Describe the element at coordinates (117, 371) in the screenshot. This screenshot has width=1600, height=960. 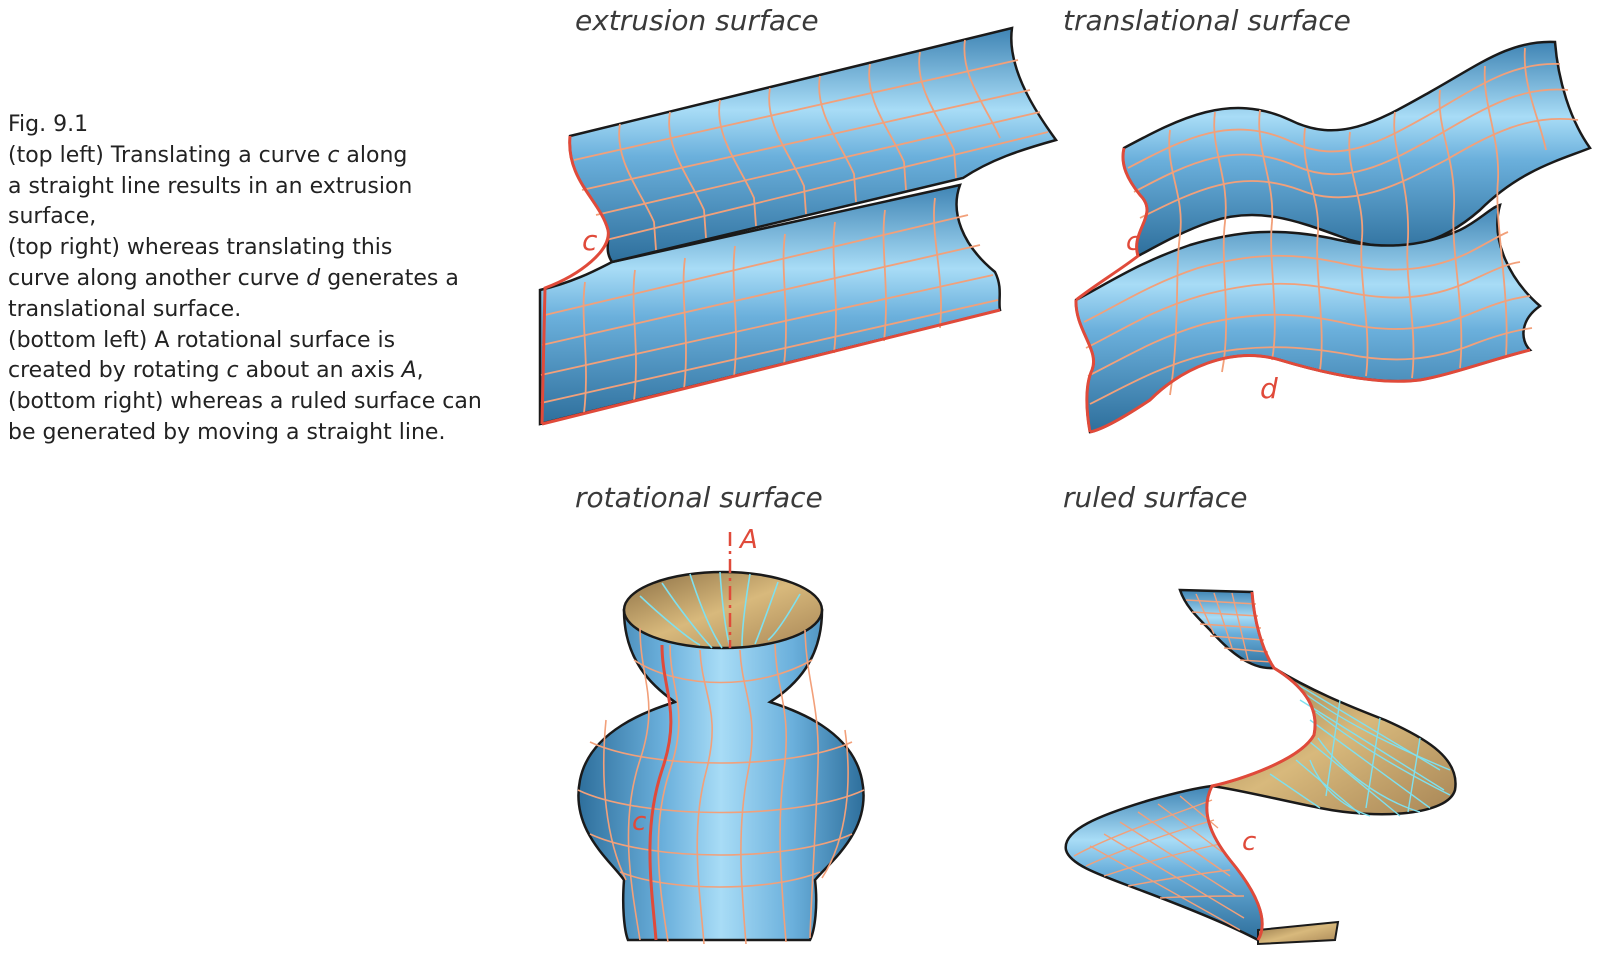
I see `caption-text: created by rotating` at that location.